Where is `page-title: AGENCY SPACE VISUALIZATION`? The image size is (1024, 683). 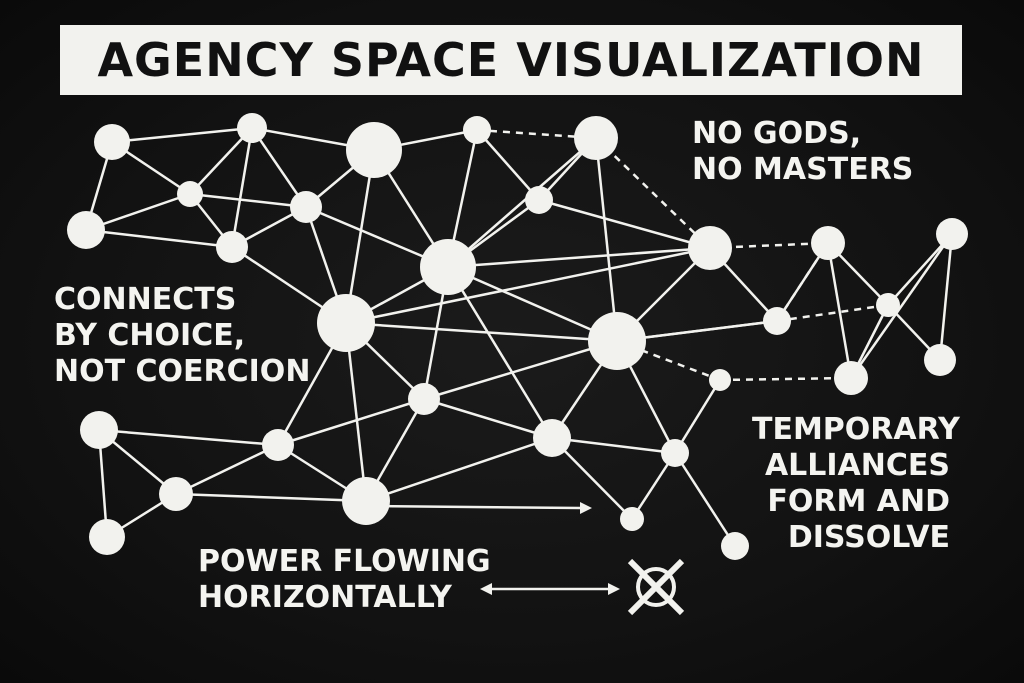 page-title: AGENCY SPACE VISUALIZATION is located at coordinates (511, 60).